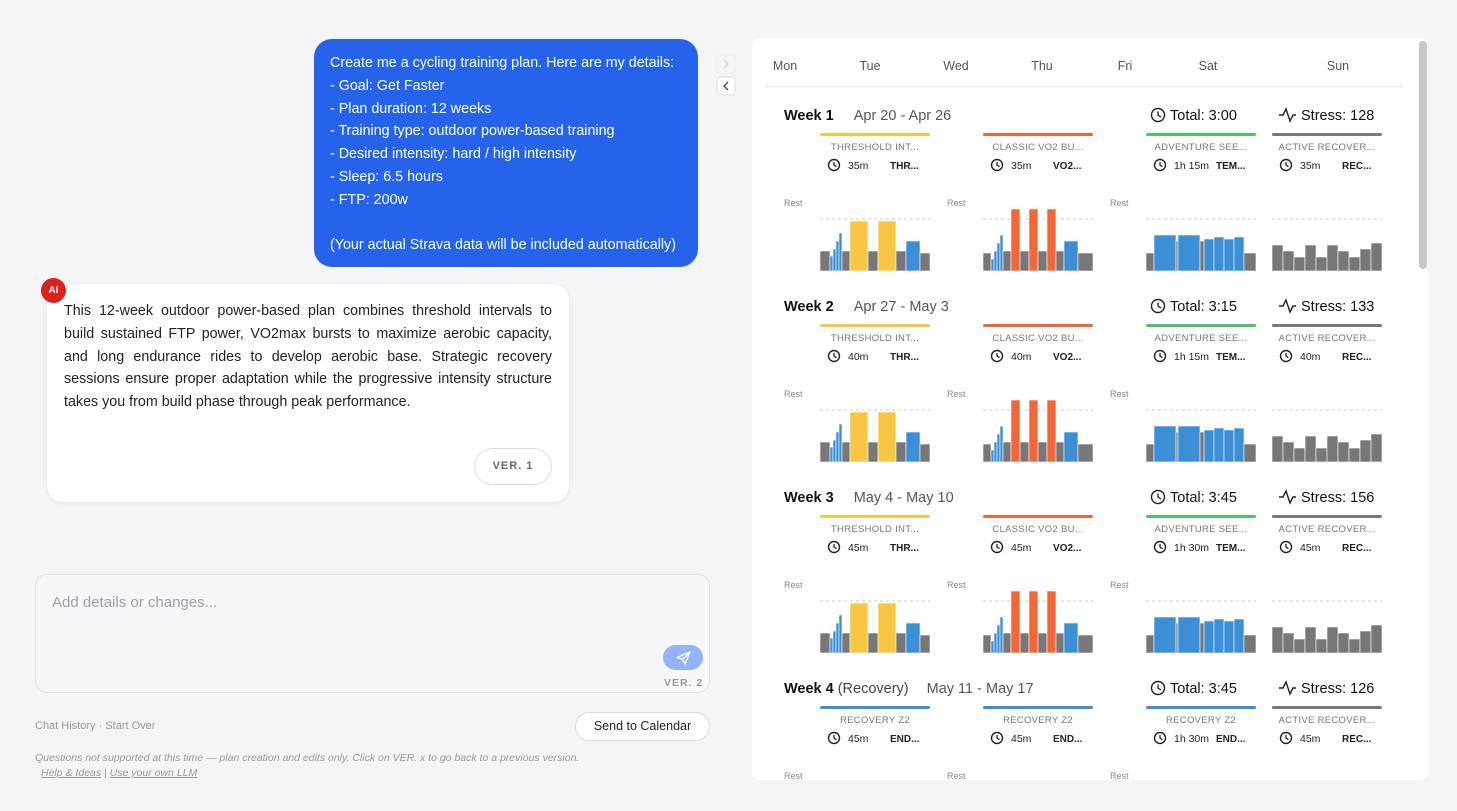 The height and width of the screenshot is (811, 1457). Describe the element at coordinates (1337, 307) in the screenshot. I see `week-stress: Stress: 133` at that location.